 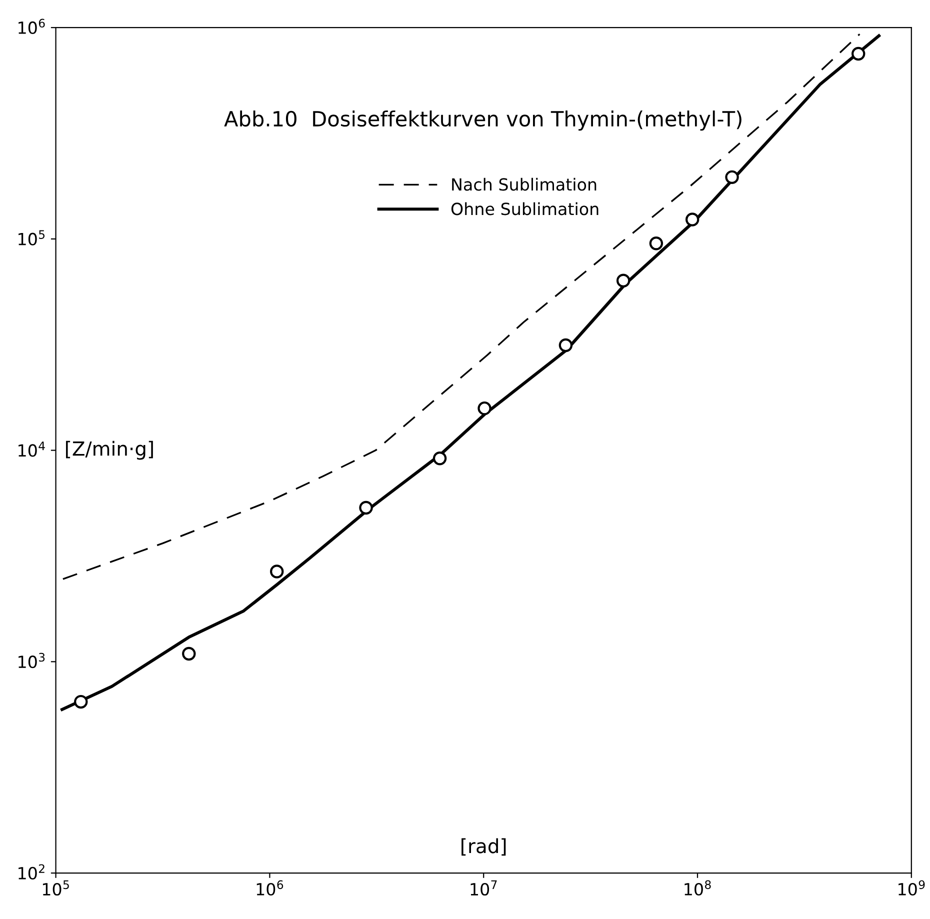 I want to click on text: Abb.10 Dosiseffektkurven von Thymin-(methyl-T), so click(x=483, y=120).